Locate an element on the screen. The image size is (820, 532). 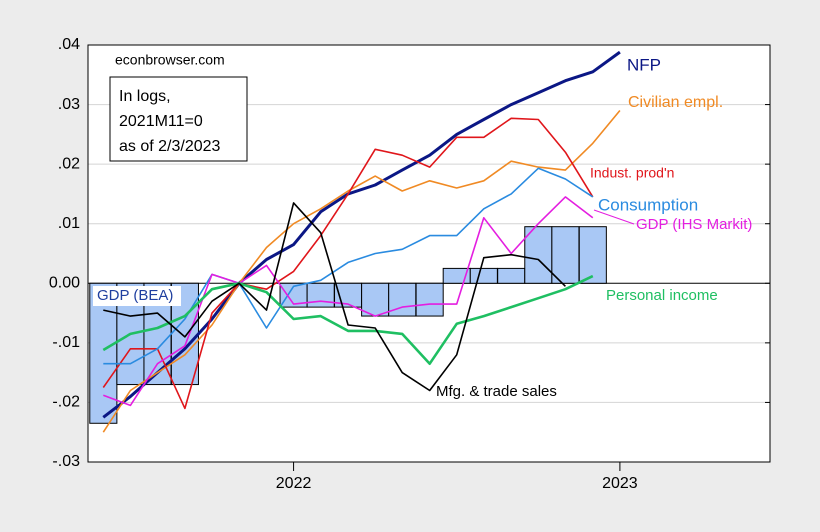
y-tick-label: -.01 is located at coordinates (66, 342).